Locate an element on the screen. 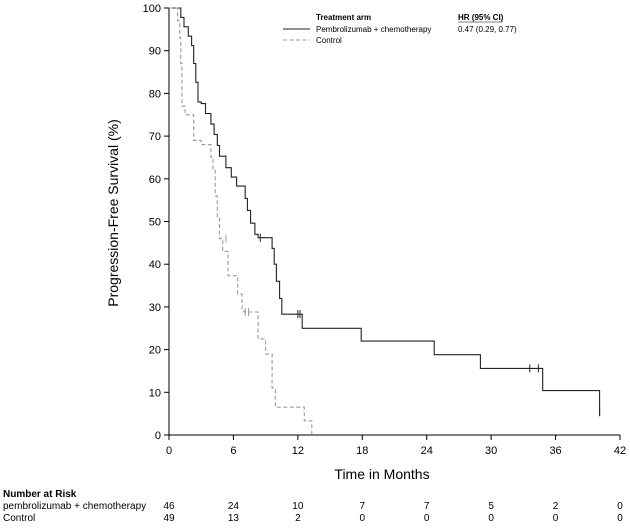 This screenshot has height=528, width=630. legend-label-control: Control is located at coordinates (329, 40).